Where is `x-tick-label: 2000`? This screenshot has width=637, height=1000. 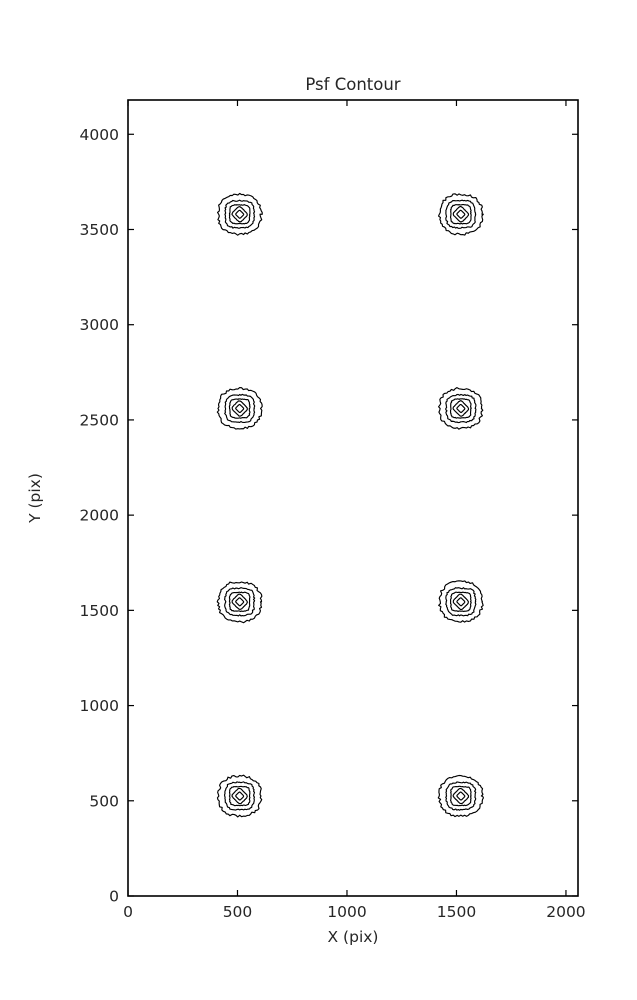
x-tick-label: 2000 is located at coordinates (565, 912).